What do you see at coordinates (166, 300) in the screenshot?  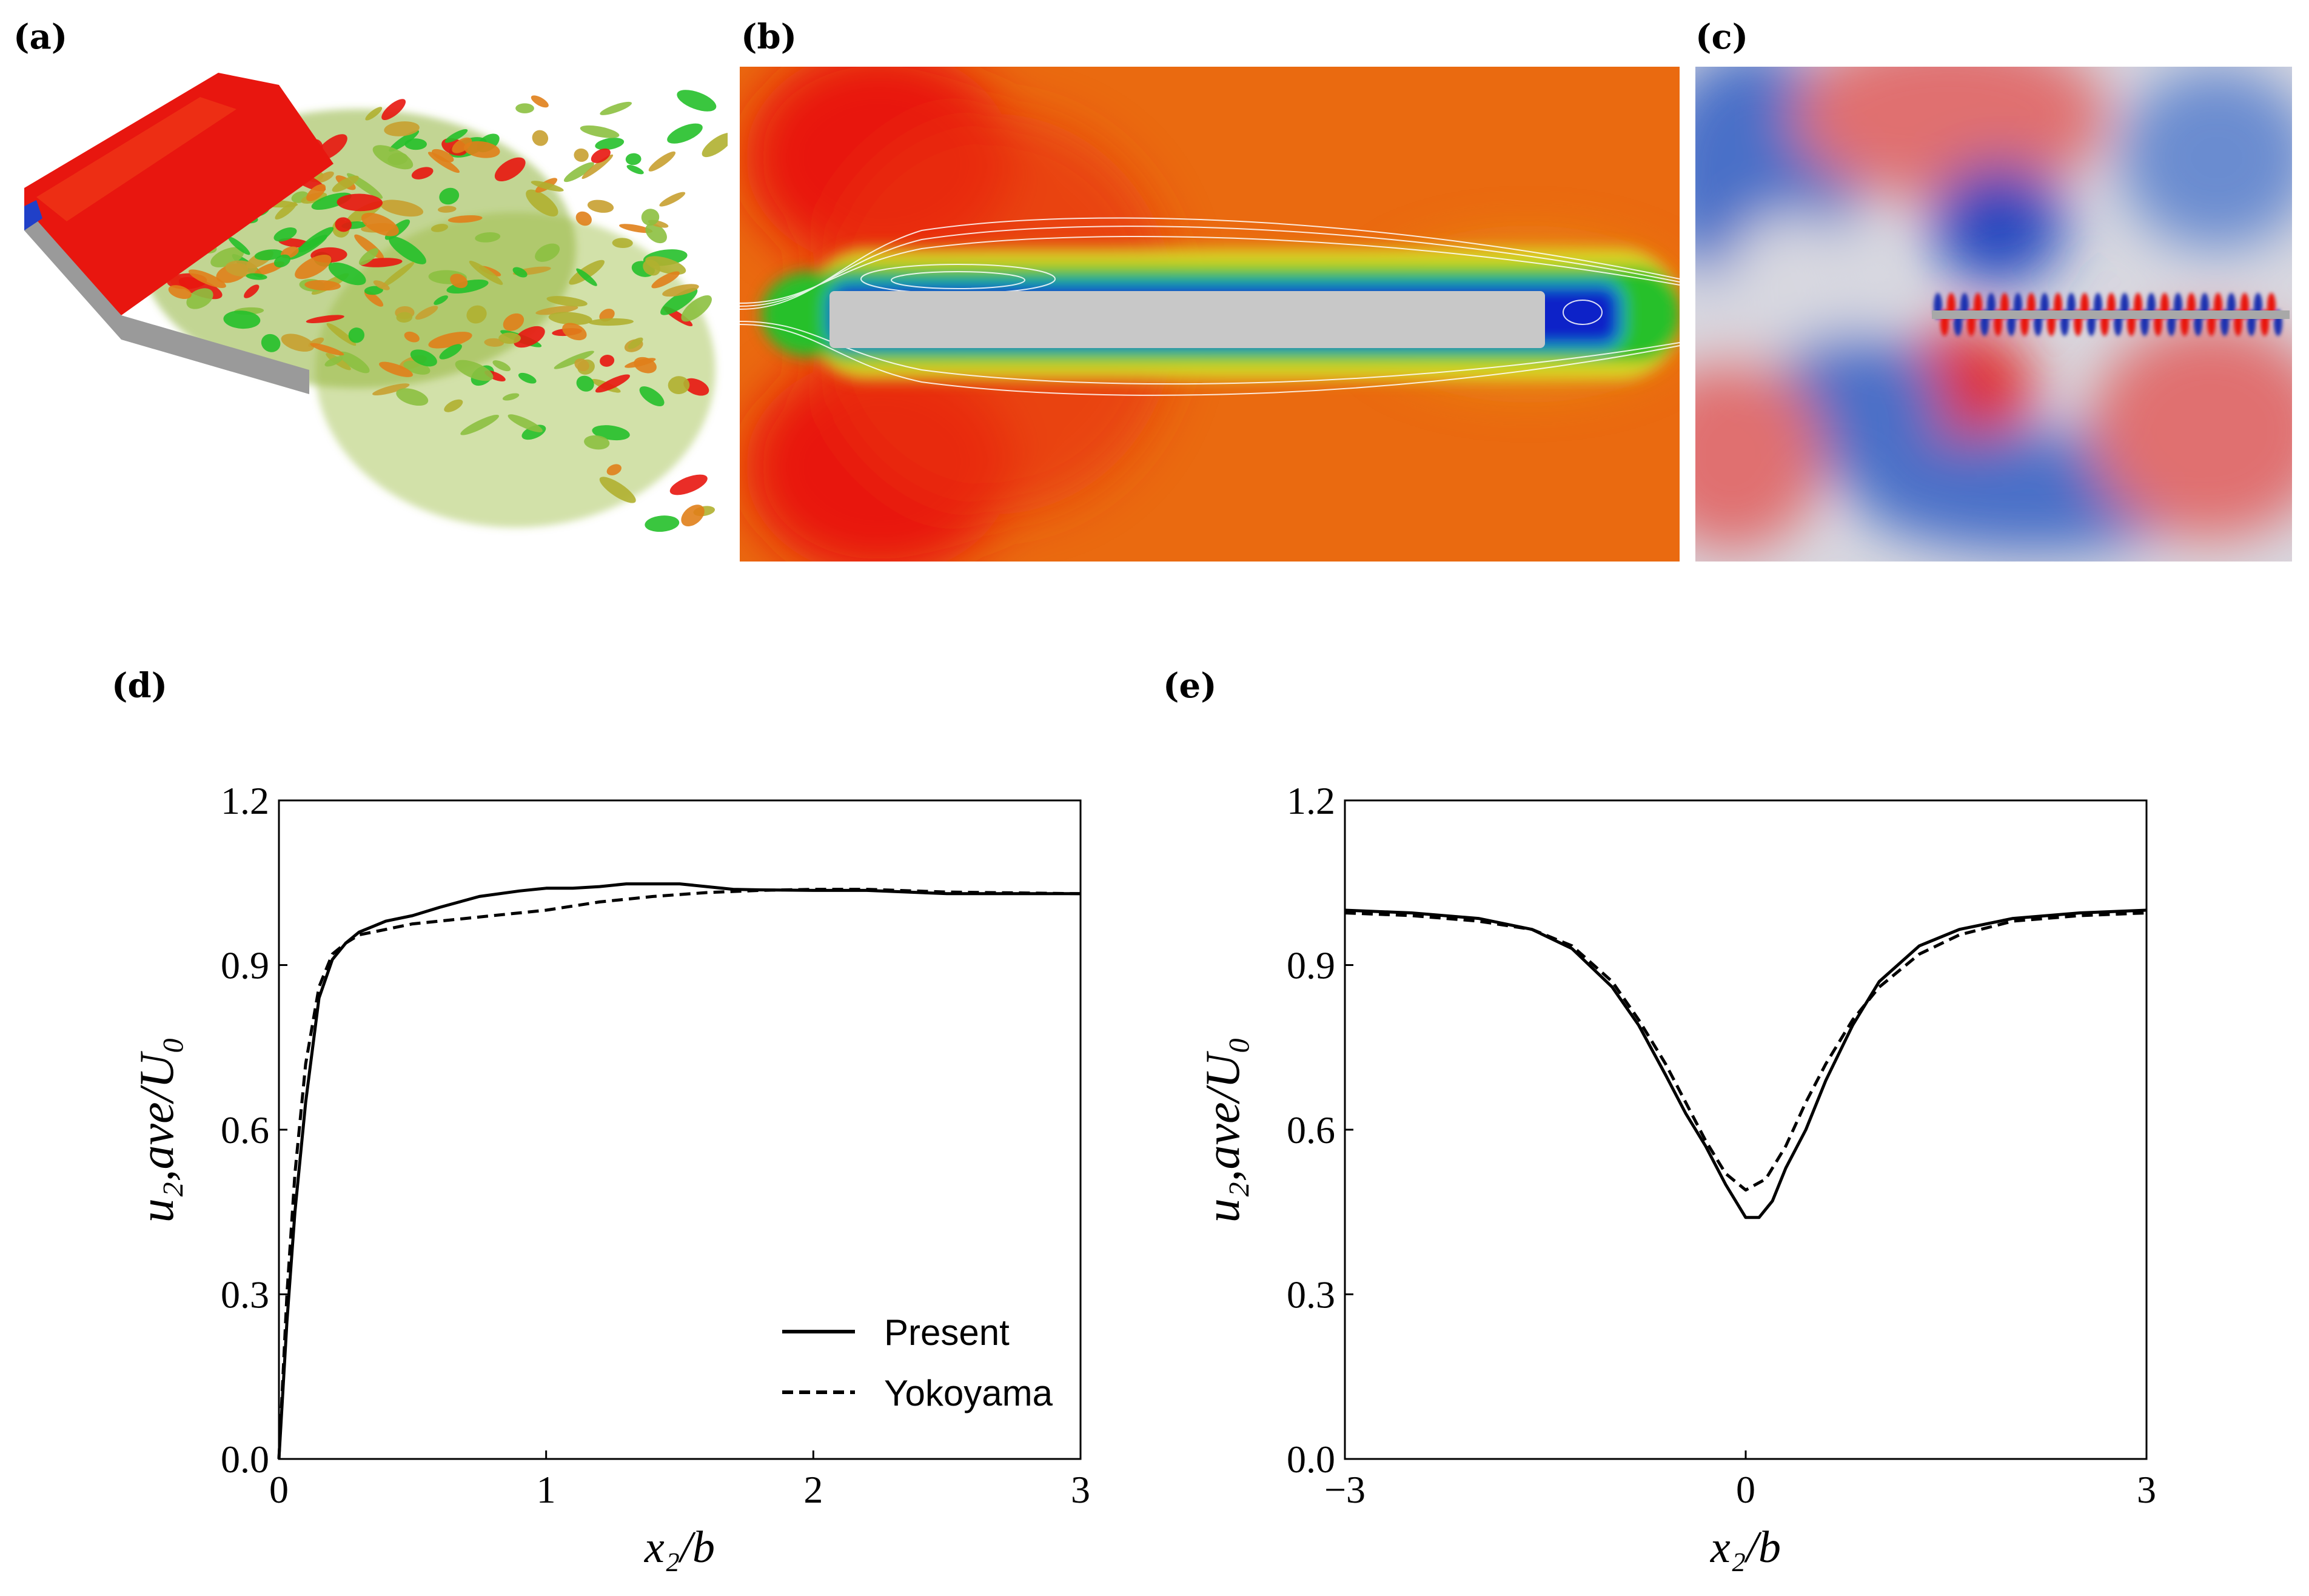 I see `plate-side` at bounding box center [166, 300].